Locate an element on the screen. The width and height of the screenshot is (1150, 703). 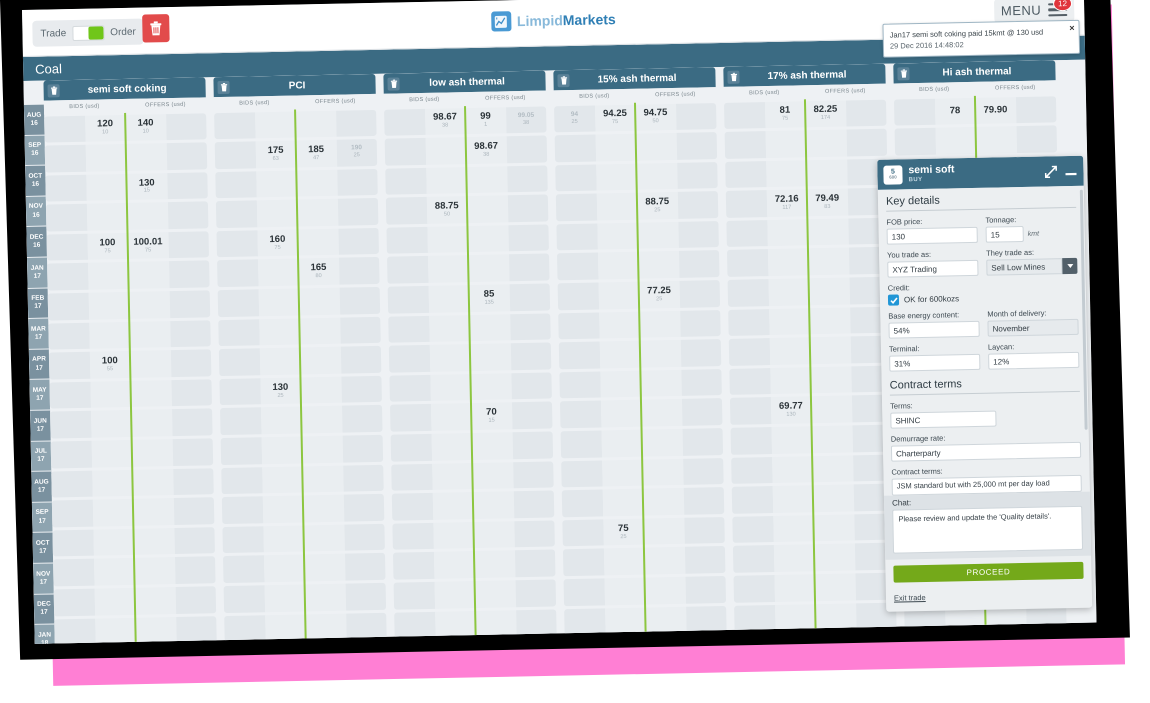
offer-cell: 88.75 25 is located at coordinates (657, 206).